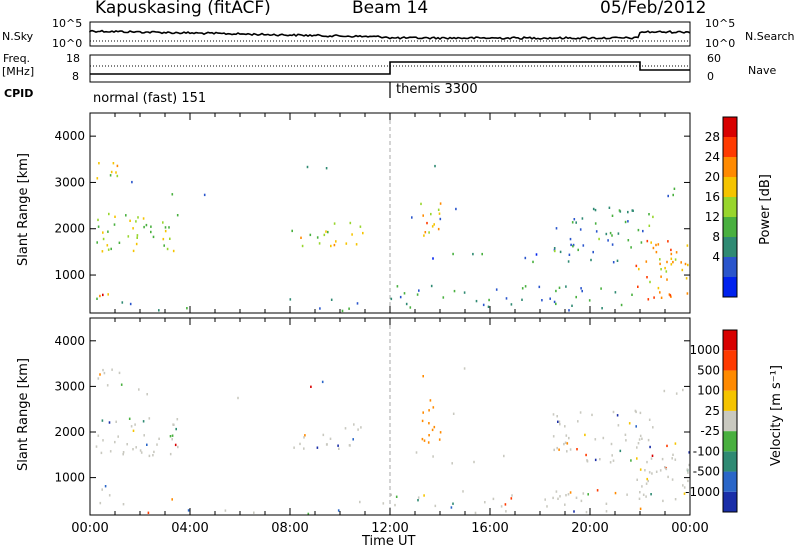 The image size is (800, 554). I want to click on beam-title: Beam 14, so click(390, 9).